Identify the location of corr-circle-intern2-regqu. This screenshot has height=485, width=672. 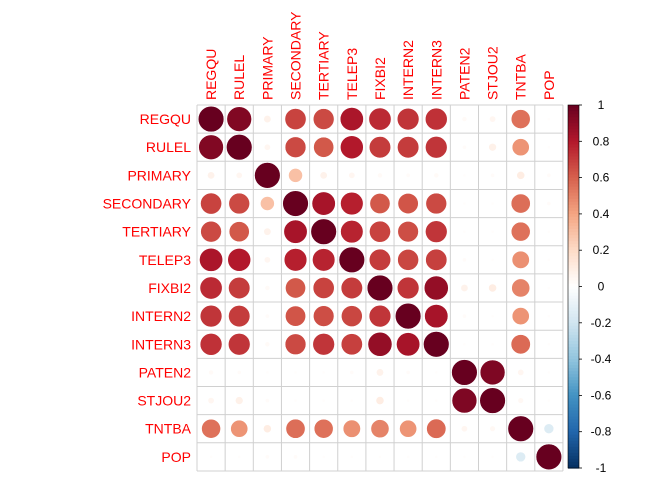
(211, 316).